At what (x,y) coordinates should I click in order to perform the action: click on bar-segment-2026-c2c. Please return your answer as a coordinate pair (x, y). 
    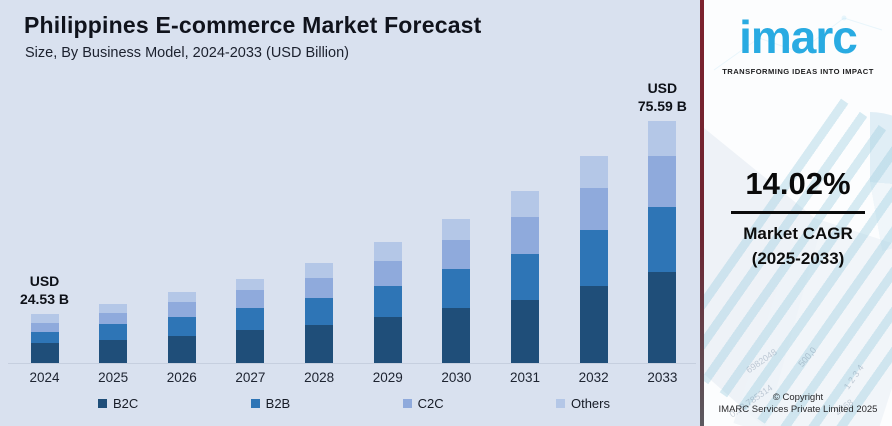
    Looking at the image, I should click on (181, 309).